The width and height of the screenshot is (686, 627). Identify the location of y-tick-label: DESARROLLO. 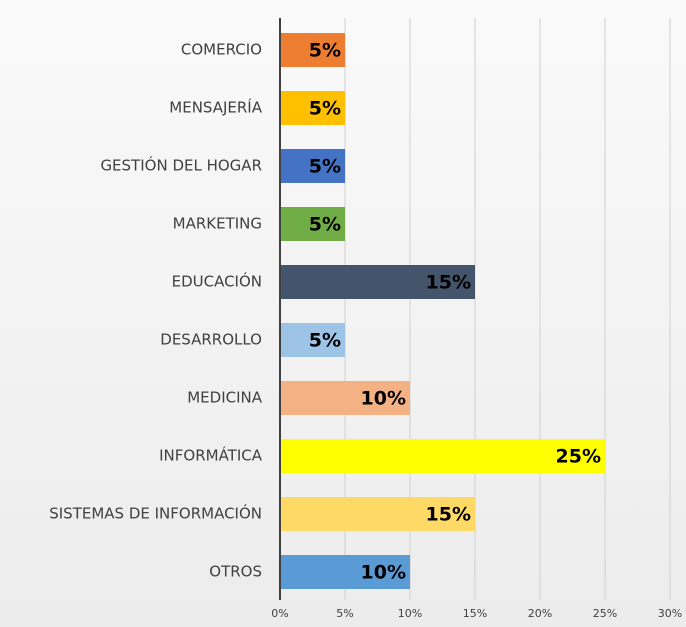
(211, 340).